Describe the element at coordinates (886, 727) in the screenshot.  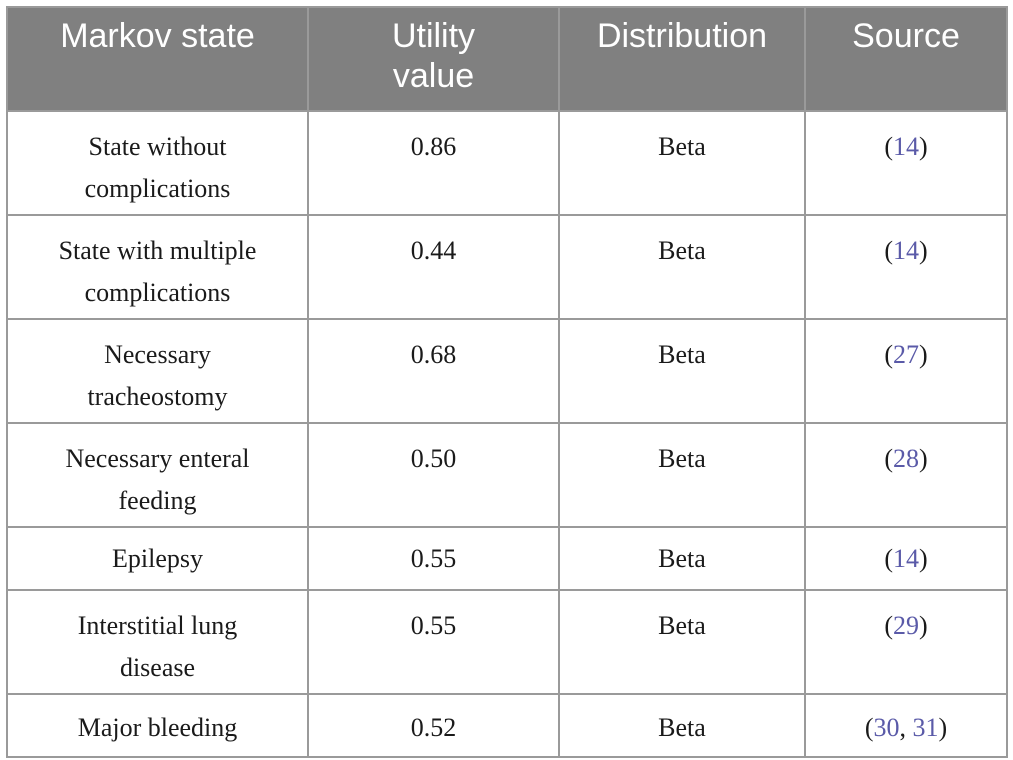
I see `source-ref-link: 30` at that location.